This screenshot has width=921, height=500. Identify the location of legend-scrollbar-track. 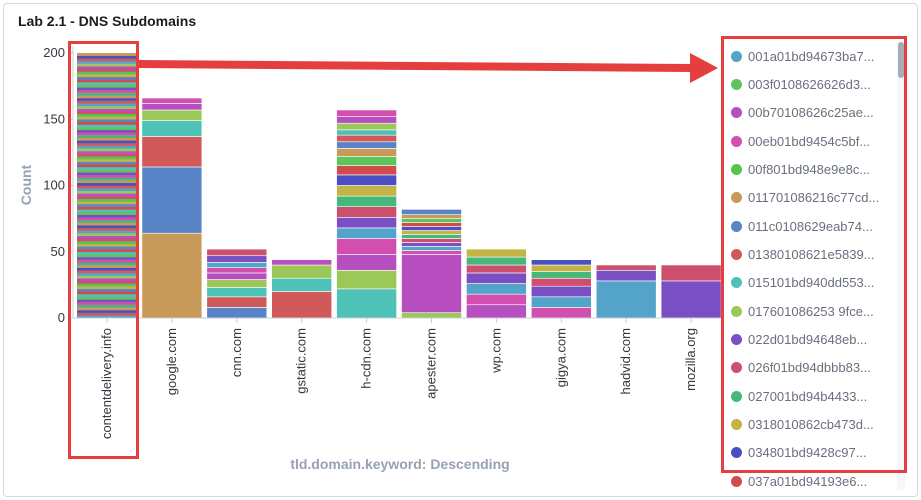
(901, 266).